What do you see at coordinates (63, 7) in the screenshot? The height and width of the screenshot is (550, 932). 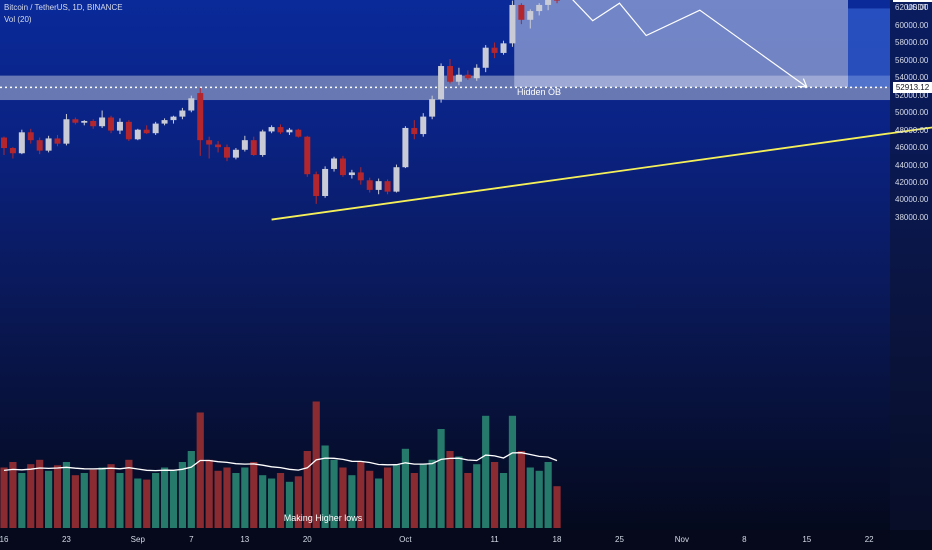 I see `symbol-title: Bitcoin / TetherUS, 1D, BINANCE` at bounding box center [63, 7].